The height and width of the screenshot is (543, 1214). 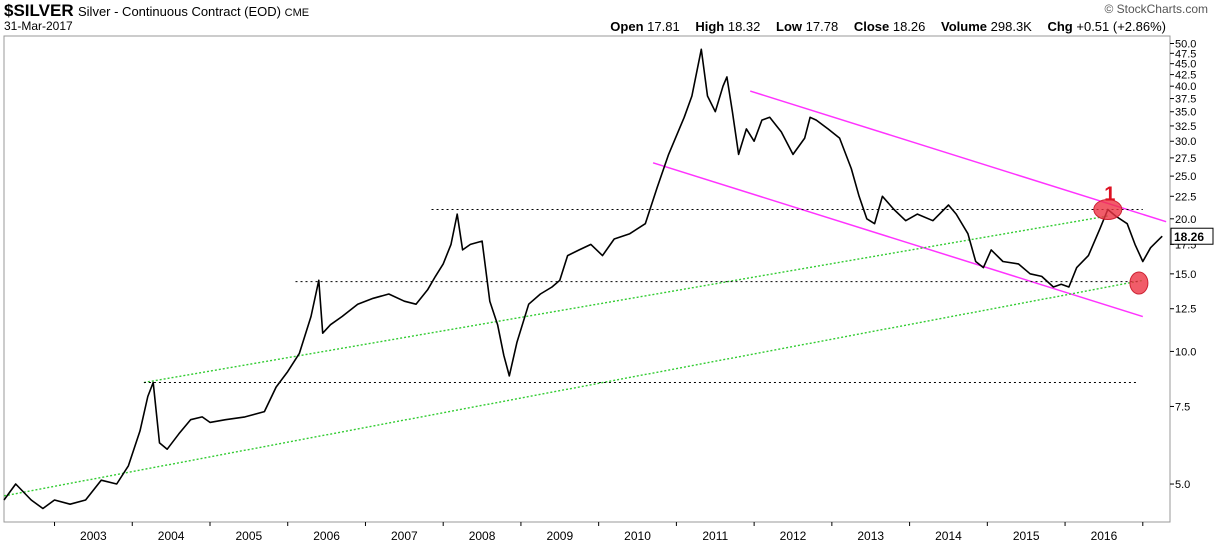 What do you see at coordinates (1011, 26) in the screenshot?
I see `volume-value: 298.3K` at bounding box center [1011, 26].